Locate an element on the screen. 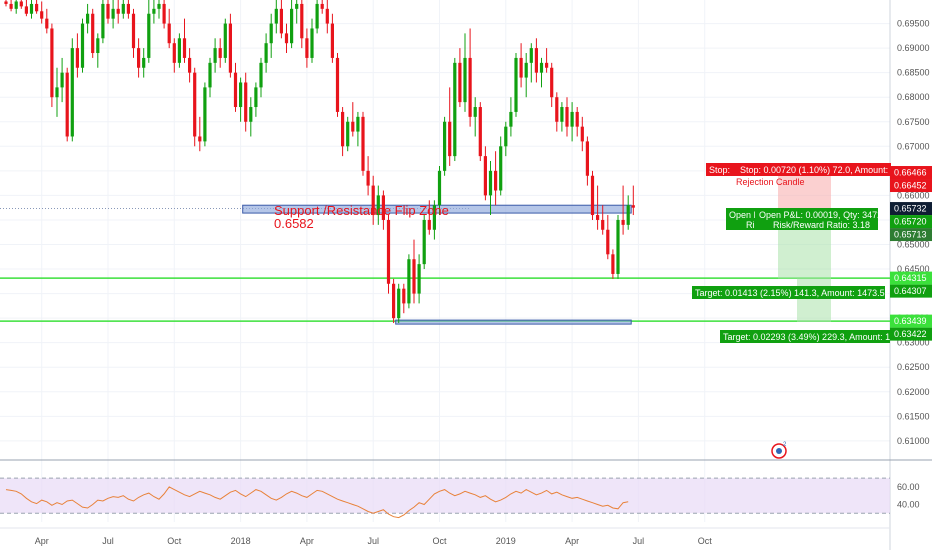 Image resolution: width=932 pixels, height=555 pixels. y-tick-label: 0.61000 is located at coordinates (913, 441).